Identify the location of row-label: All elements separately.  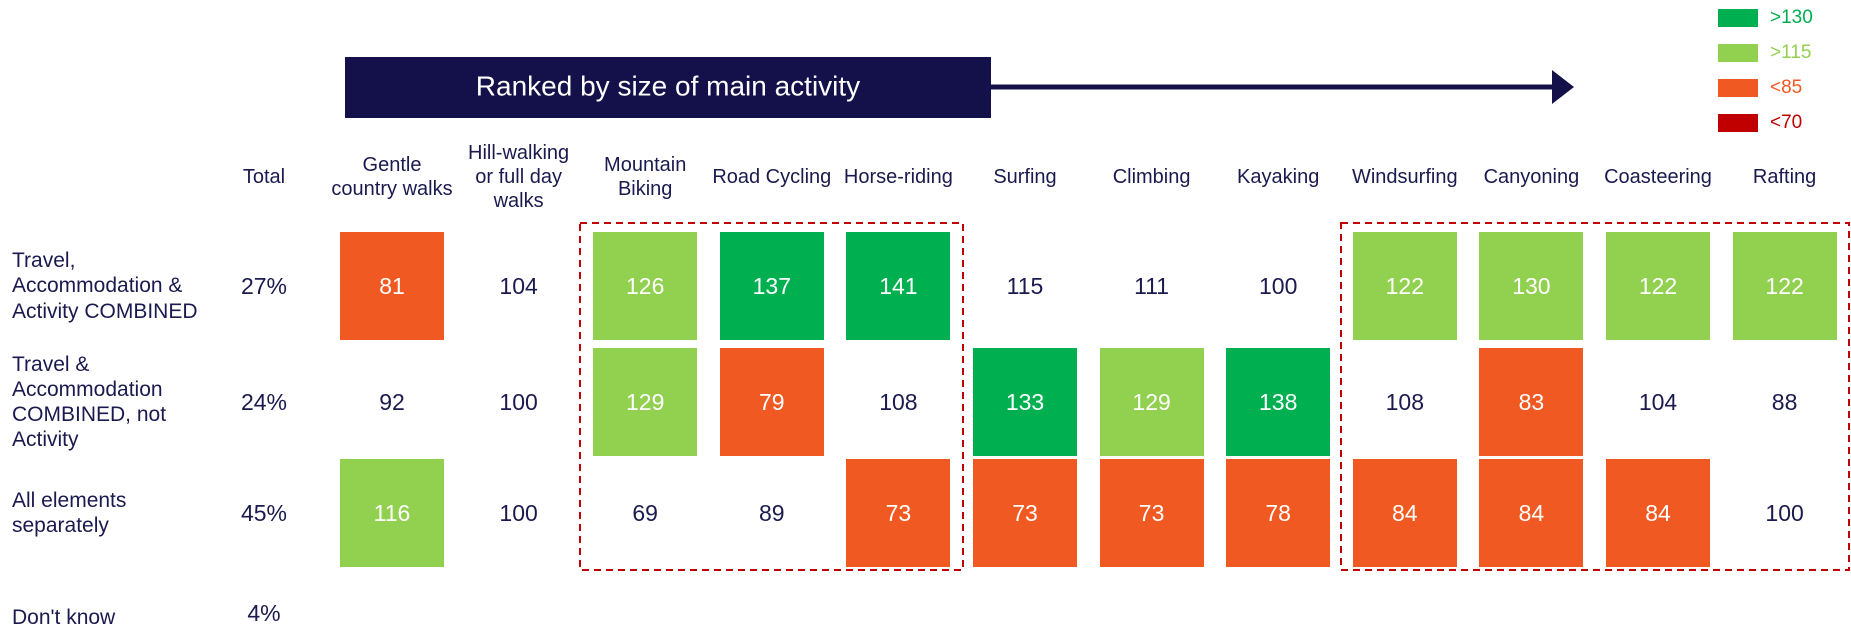
(69, 512).